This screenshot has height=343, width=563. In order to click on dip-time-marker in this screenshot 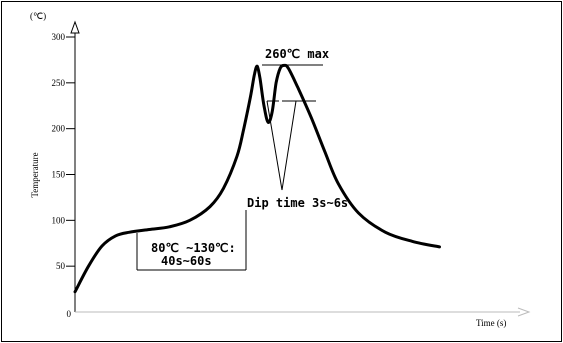, I will do `click(291, 145)`.